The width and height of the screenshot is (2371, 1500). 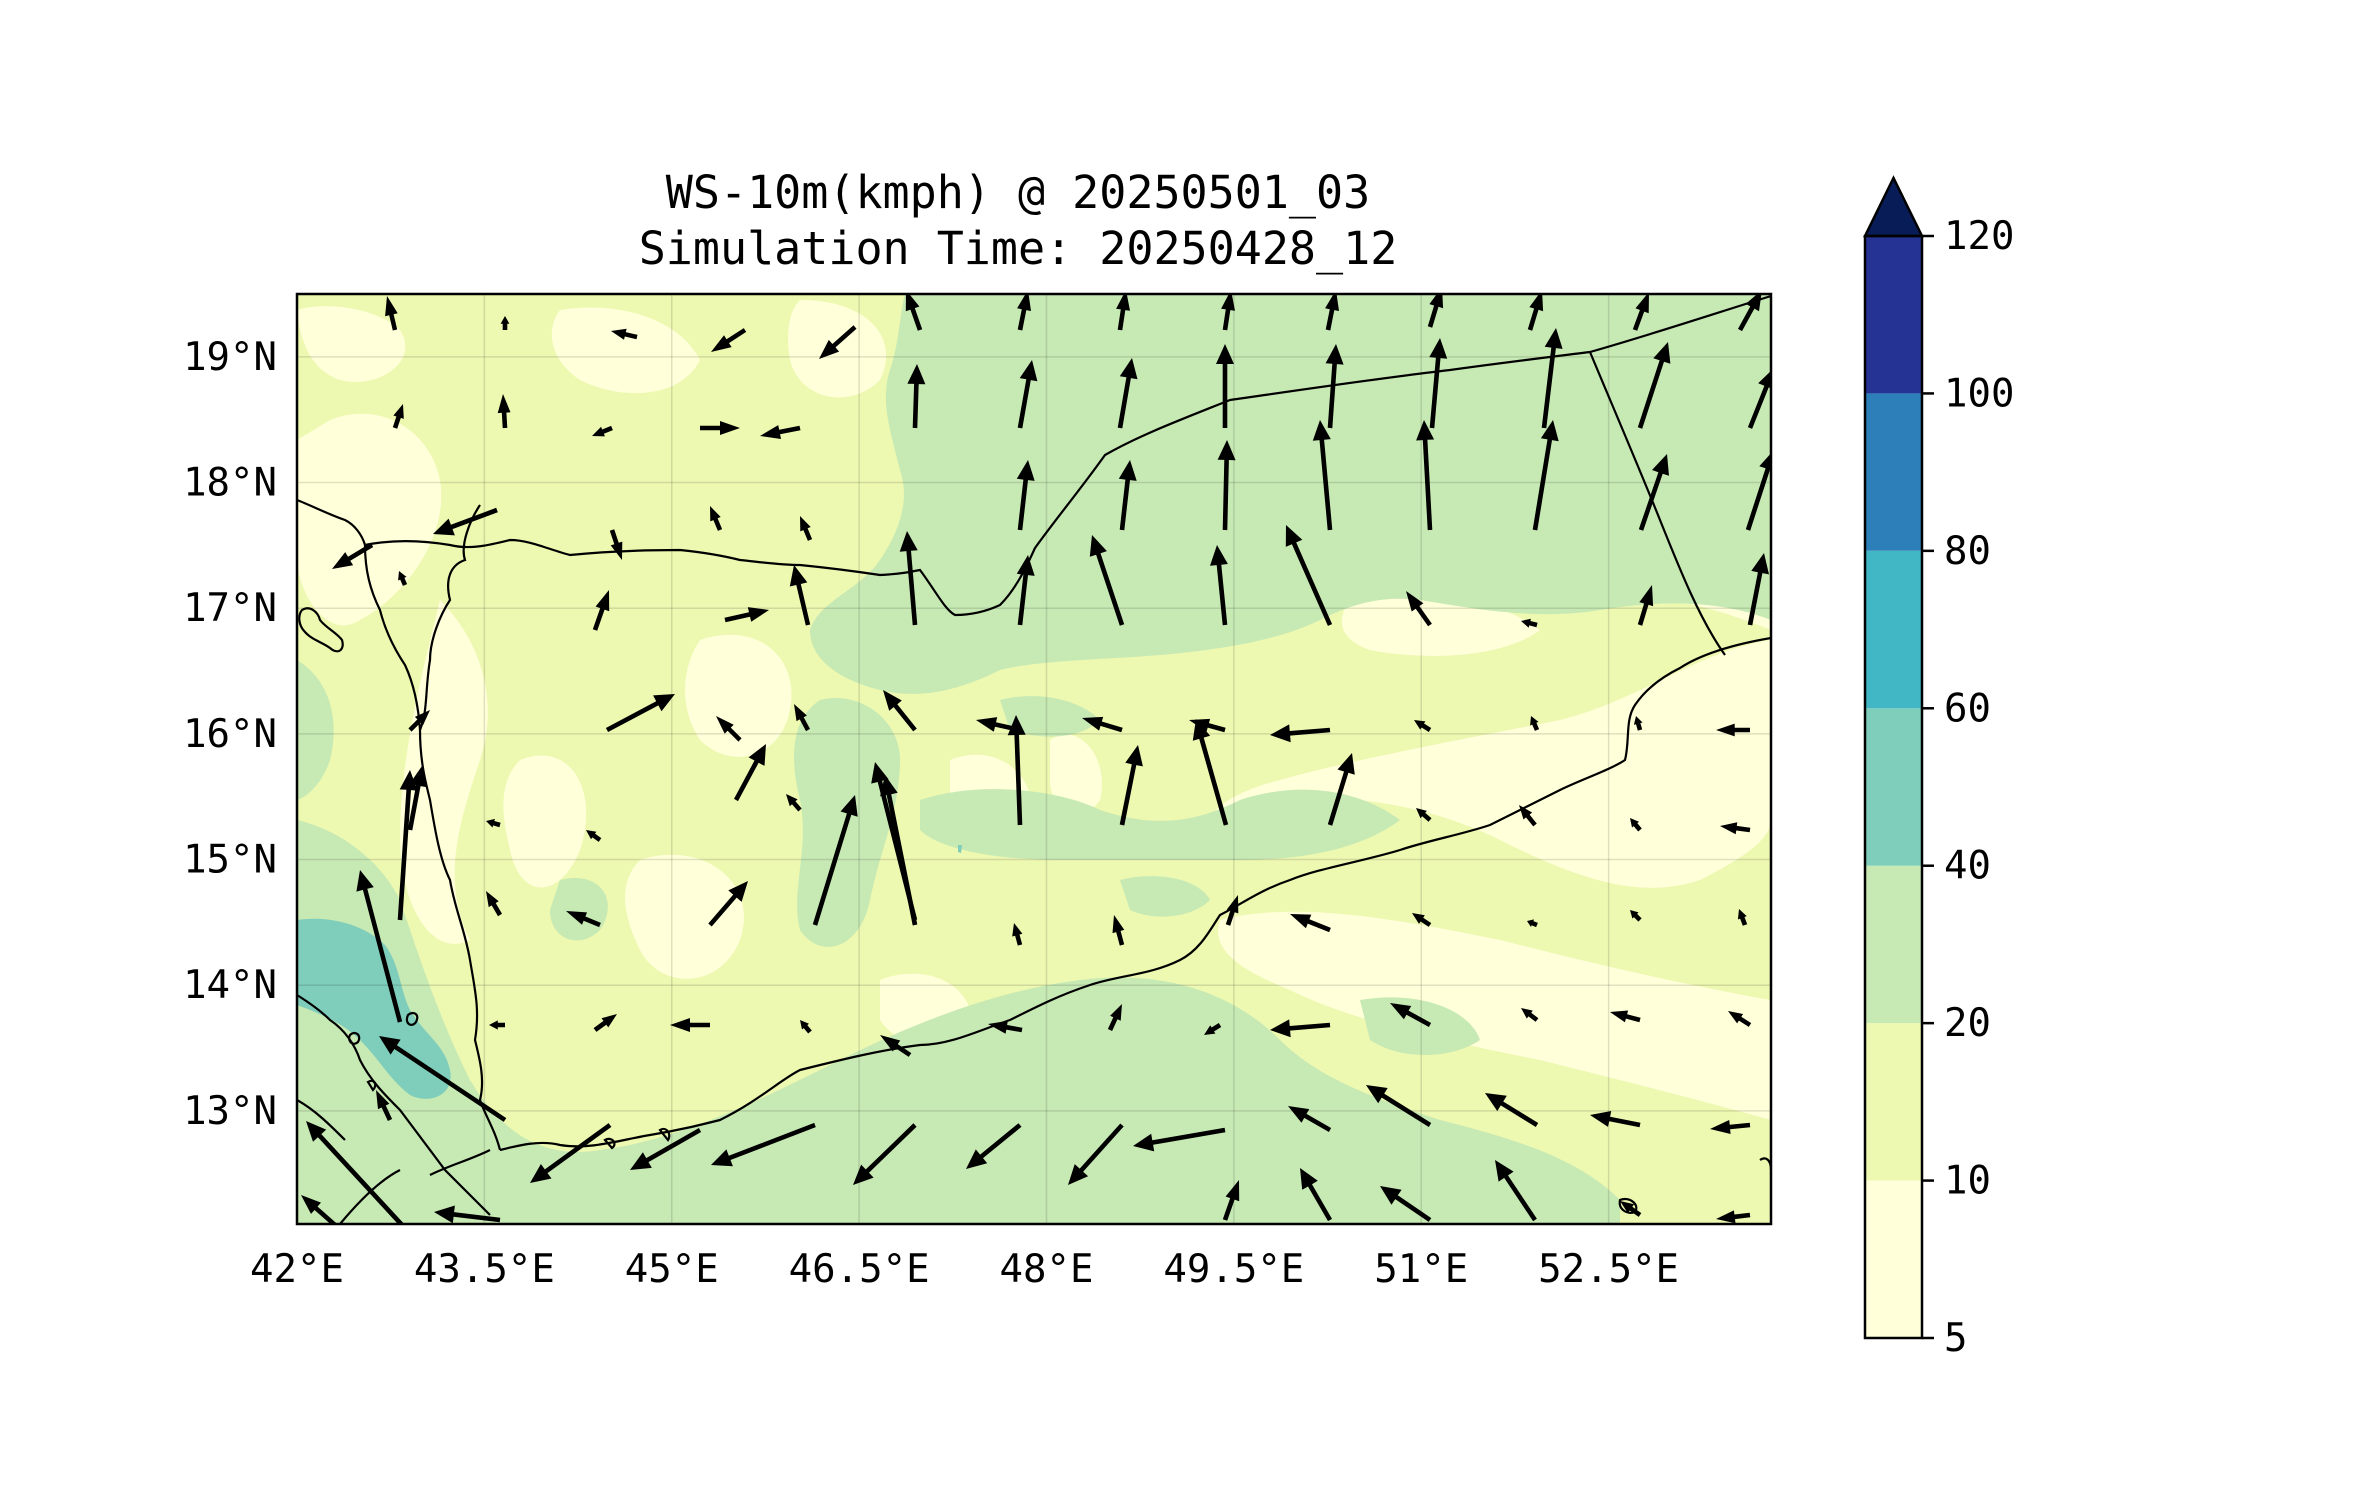 What do you see at coordinates (230, 985) in the screenshot?
I see `lat-tick-label: 14°N` at bounding box center [230, 985].